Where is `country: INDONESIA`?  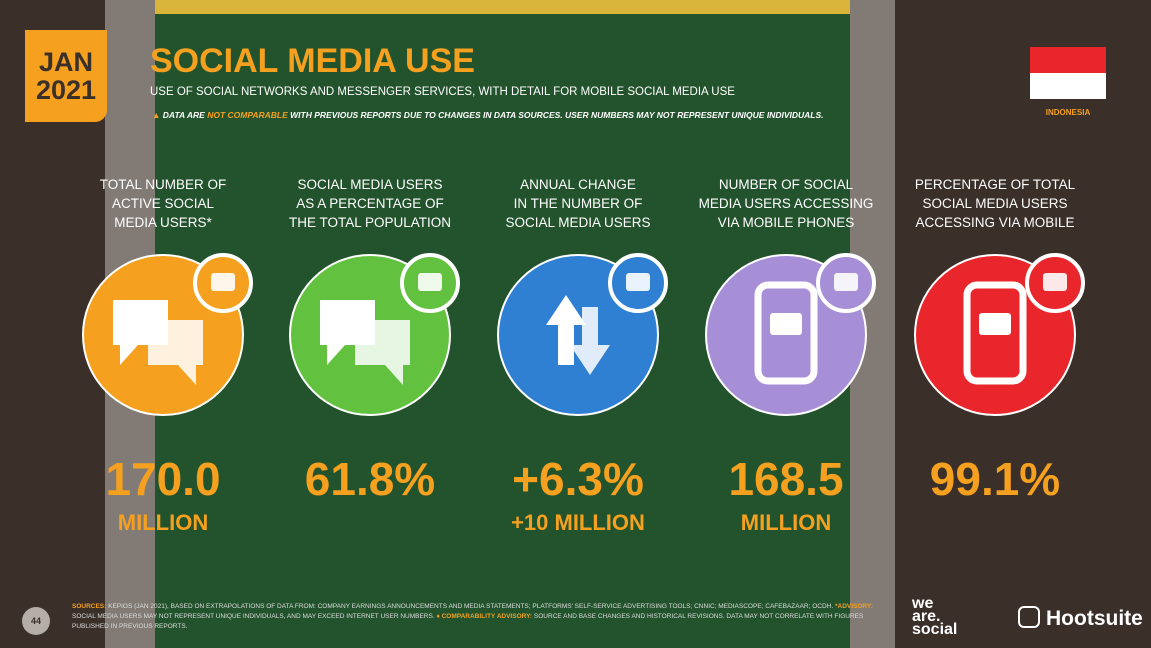 country: INDONESIA is located at coordinates (1068, 112).